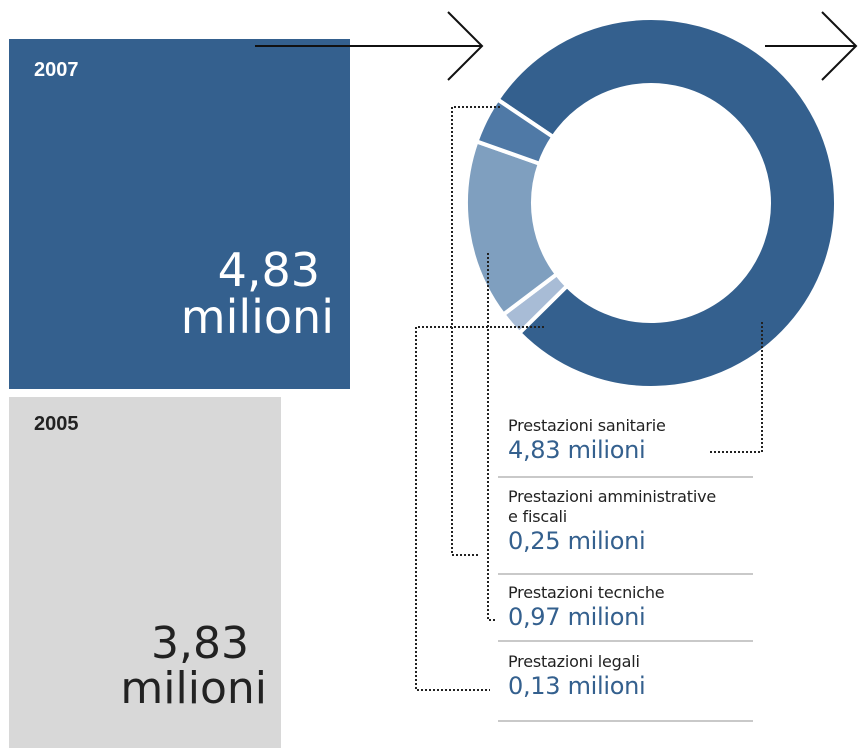 The height and width of the screenshot is (748, 863). What do you see at coordinates (145, 572) in the screenshot?
I see `total-2005-panel: 2005 3,83 milioni` at bounding box center [145, 572].